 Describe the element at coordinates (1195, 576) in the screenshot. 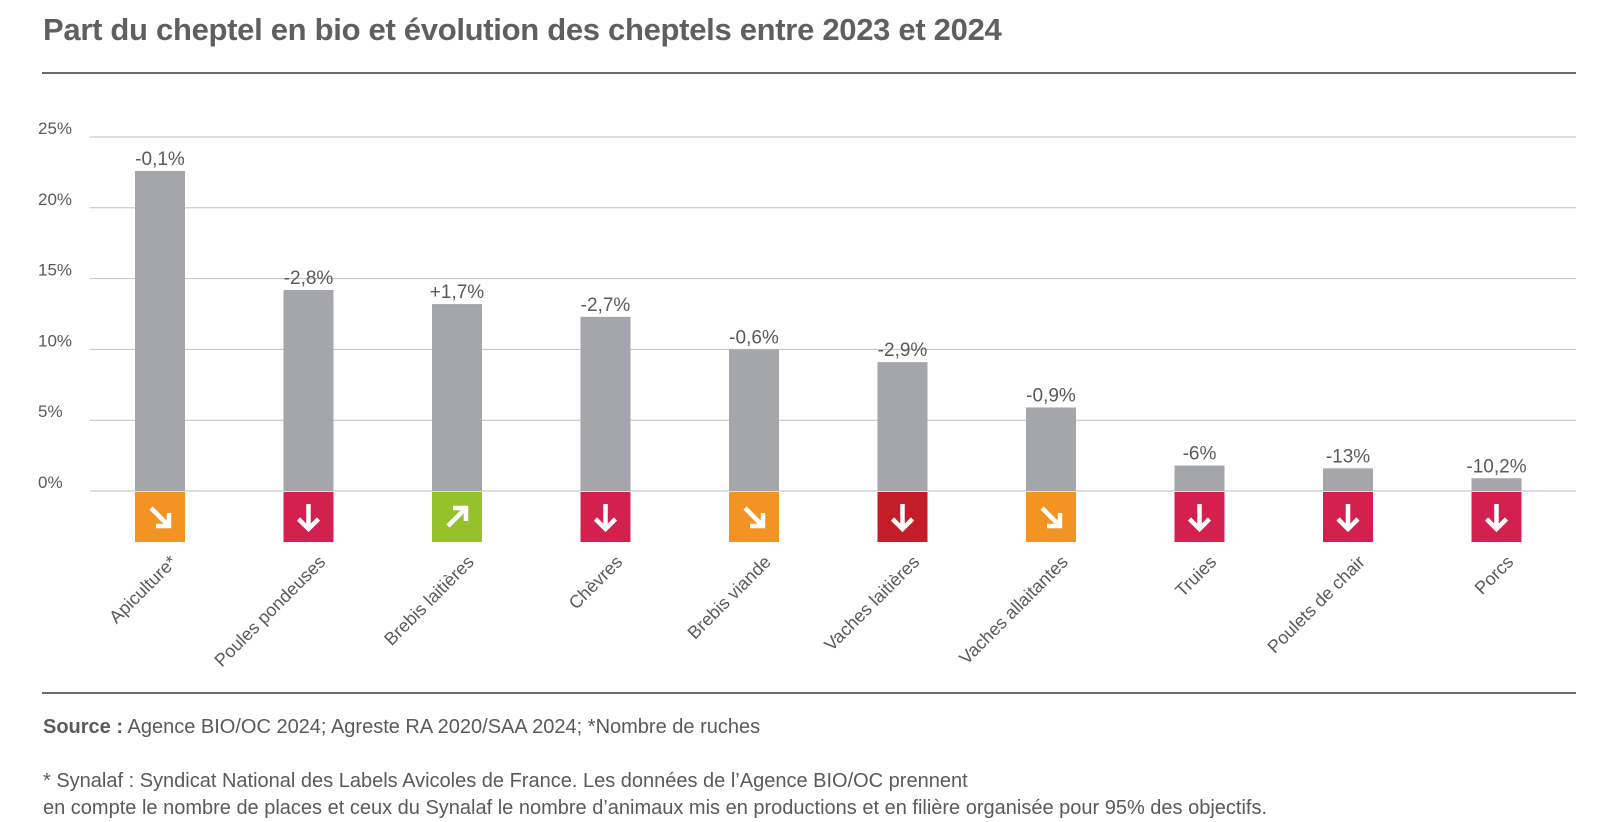

I see `x-tick-label: Truies` at that location.